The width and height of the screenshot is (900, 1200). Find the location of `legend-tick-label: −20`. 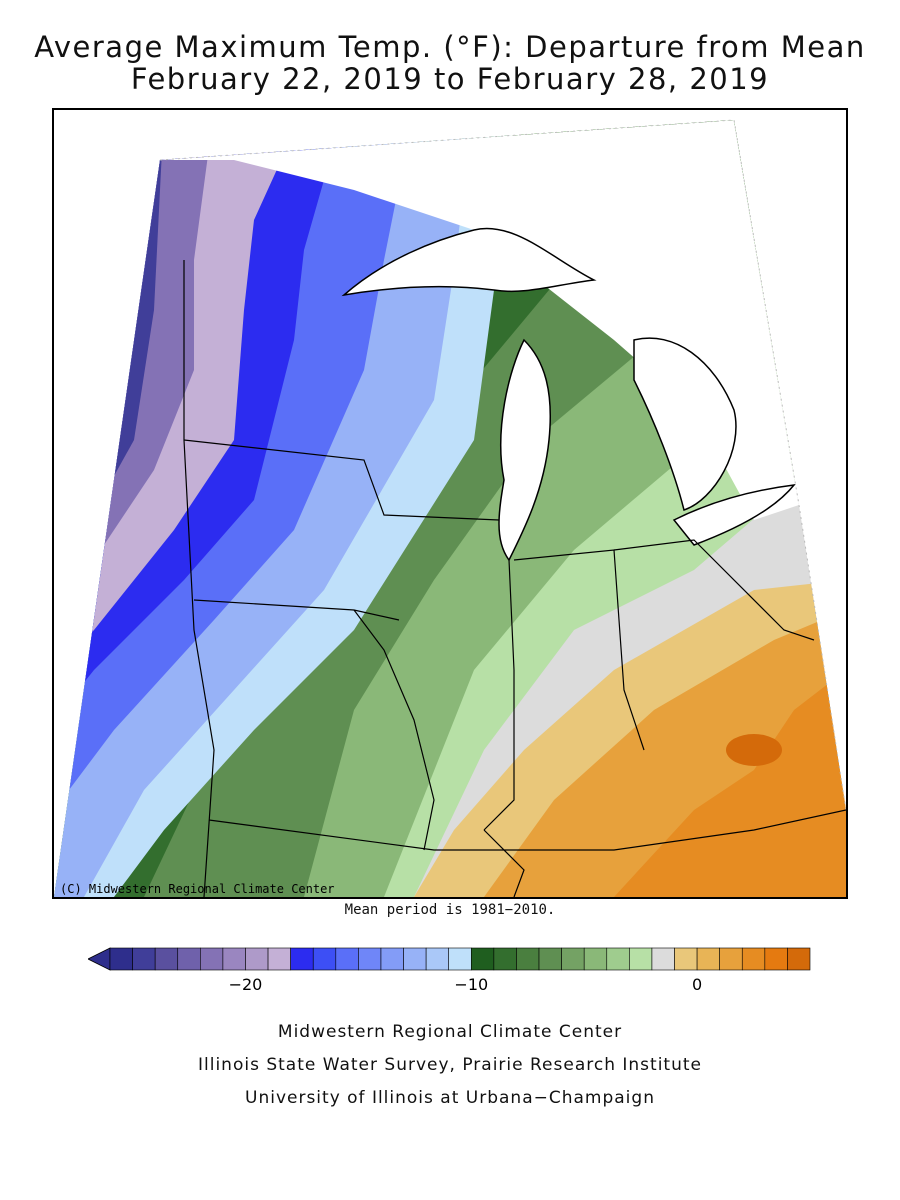

legend-tick-label: −20 is located at coordinates (246, 984).